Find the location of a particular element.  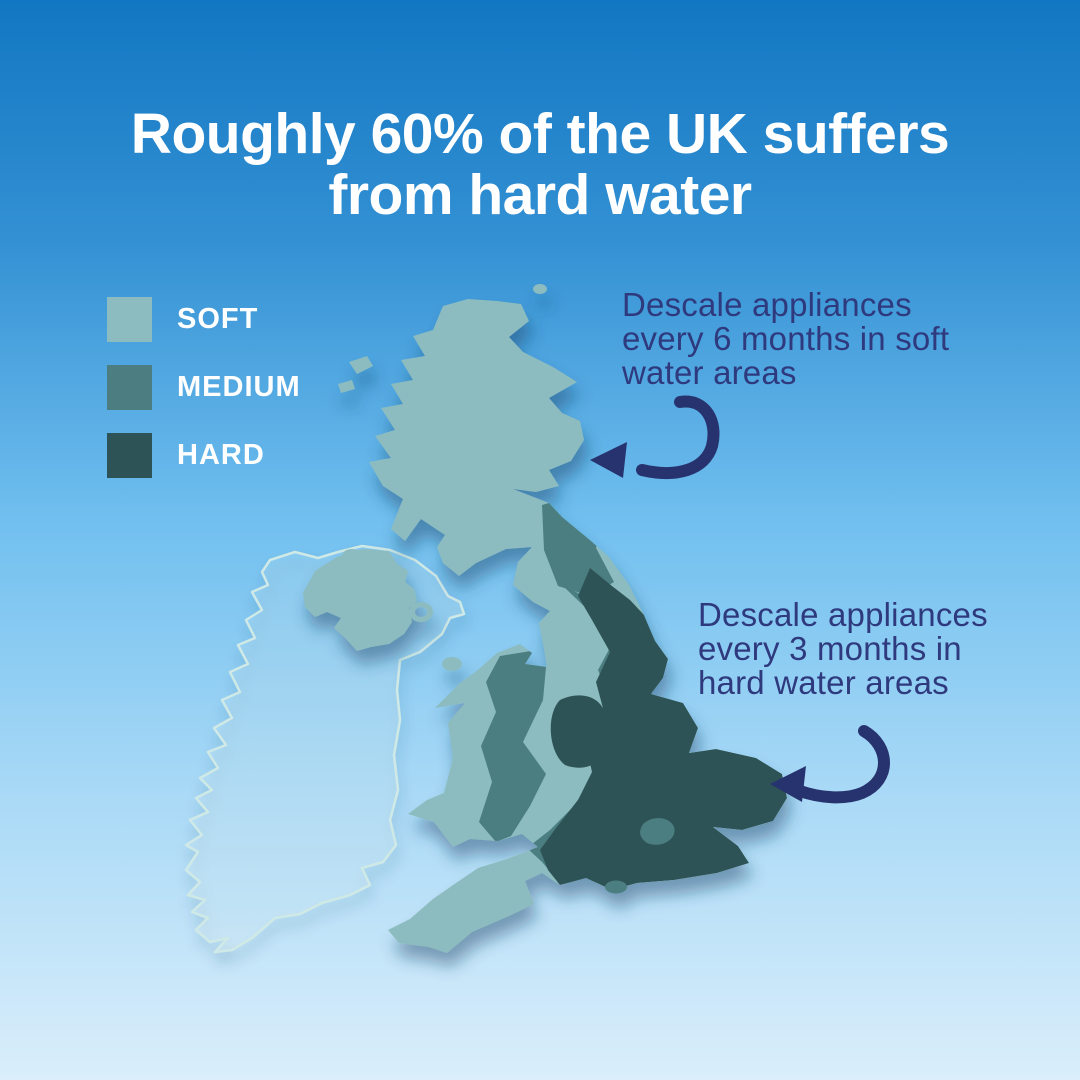

annotation-soft-line-2: every 6 months in soft is located at coordinates (786, 338).